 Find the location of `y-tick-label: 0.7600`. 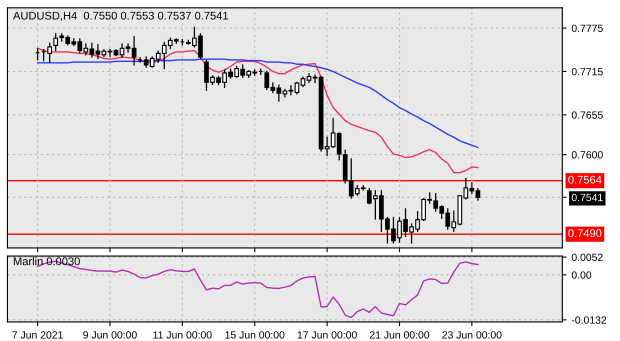

y-tick-label: 0.7600 is located at coordinates (587, 155).